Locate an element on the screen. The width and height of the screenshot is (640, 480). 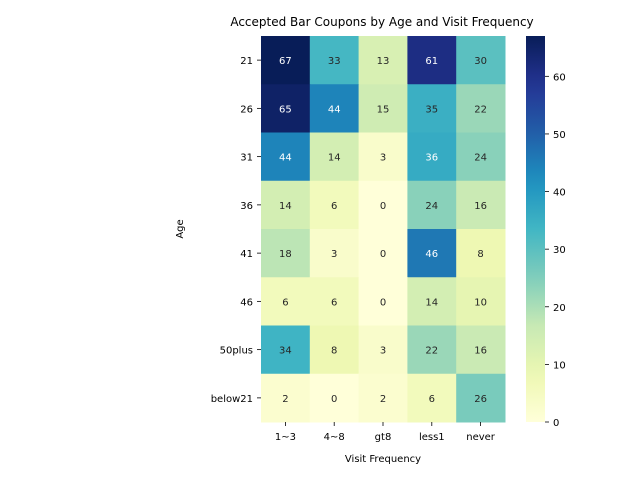
y-axis-label: Age is located at coordinates (180, 228).